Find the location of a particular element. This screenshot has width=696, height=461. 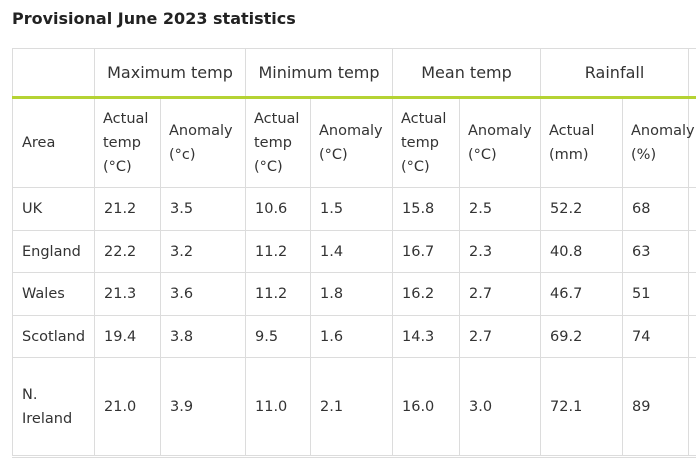

cell-value: 3.9 is located at coordinates (203, 406).